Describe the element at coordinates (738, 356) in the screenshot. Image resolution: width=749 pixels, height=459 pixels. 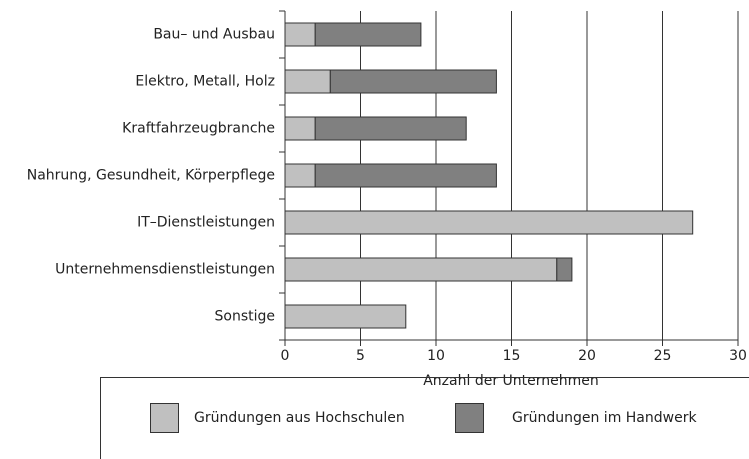
I see `x-tick-label: 30` at that location.